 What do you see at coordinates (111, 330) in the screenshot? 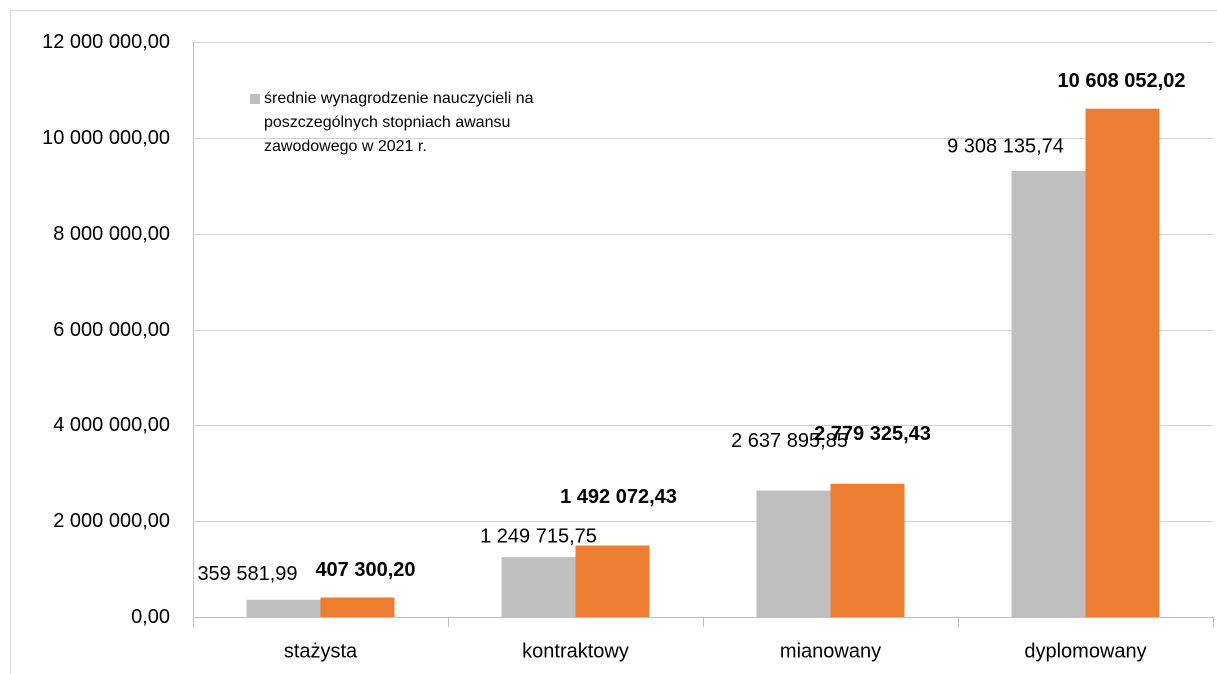
I see `y-tick-label: 6 000 000,00` at bounding box center [111, 330].